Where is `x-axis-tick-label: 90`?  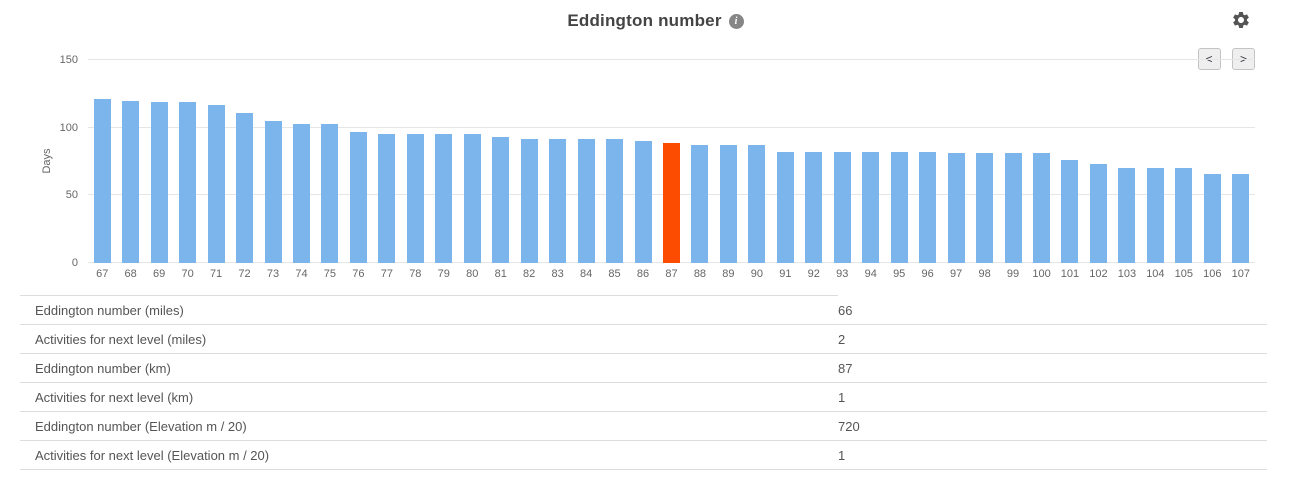 x-axis-tick-label: 90 is located at coordinates (756, 274).